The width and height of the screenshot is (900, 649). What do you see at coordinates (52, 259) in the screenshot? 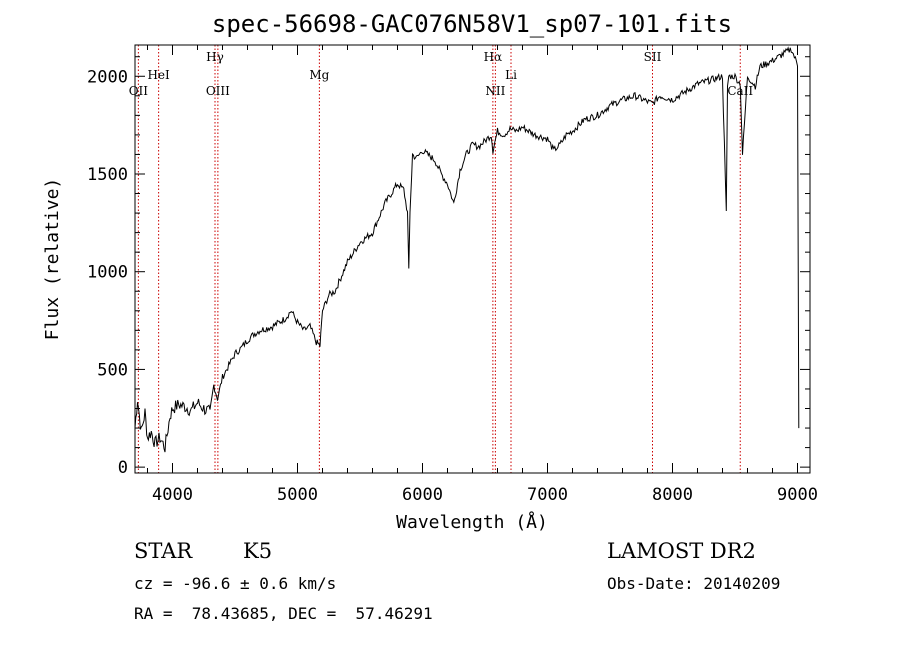
I see `y-axis-label: Flux (relative)` at bounding box center [52, 259].